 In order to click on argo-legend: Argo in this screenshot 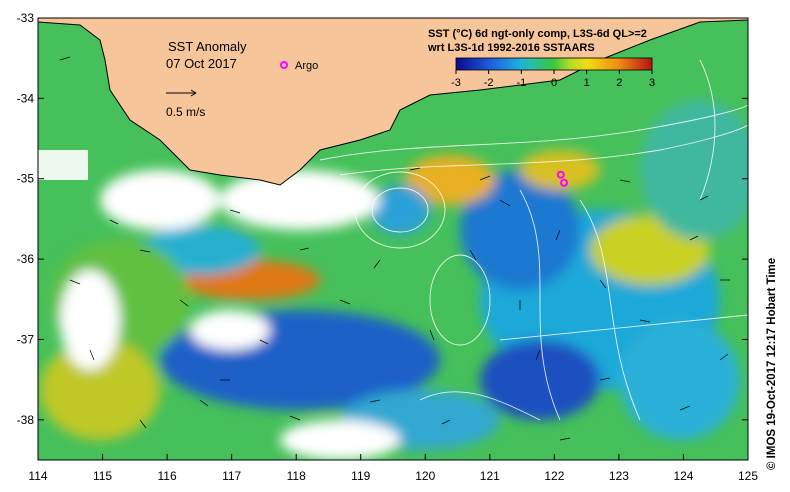, I will do `click(299, 66)`.